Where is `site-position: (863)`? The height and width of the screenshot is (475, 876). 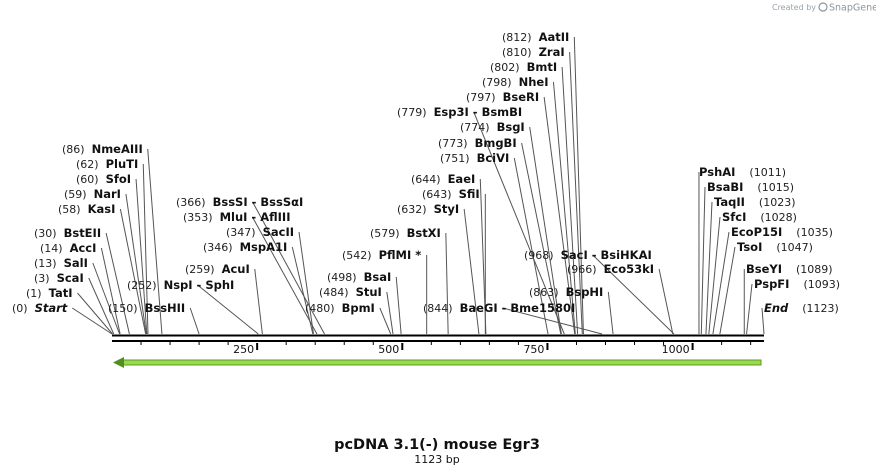
site-position: (863) is located at coordinates (544, 292).